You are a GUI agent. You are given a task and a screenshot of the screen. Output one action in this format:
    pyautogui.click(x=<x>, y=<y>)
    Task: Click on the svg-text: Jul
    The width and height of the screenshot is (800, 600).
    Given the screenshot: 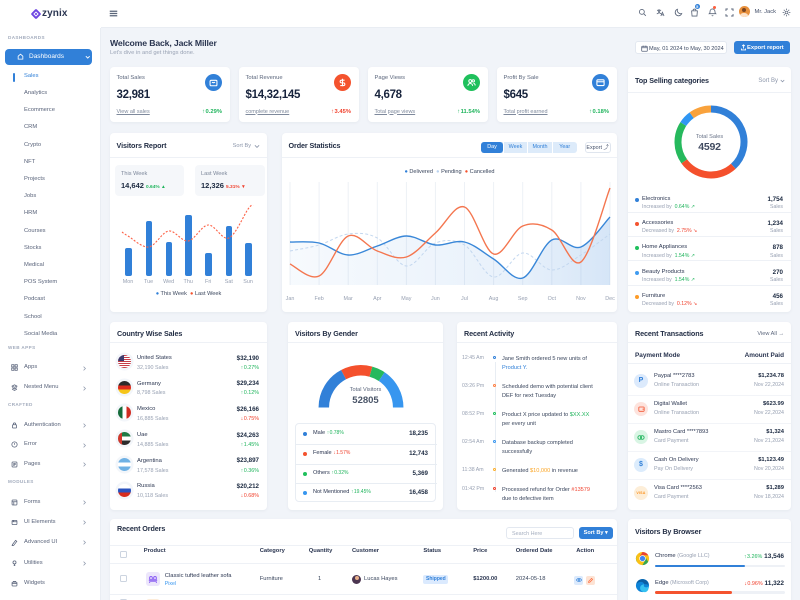 What is the action you would take?
    pyautogui.click(x=464, y=299)
    